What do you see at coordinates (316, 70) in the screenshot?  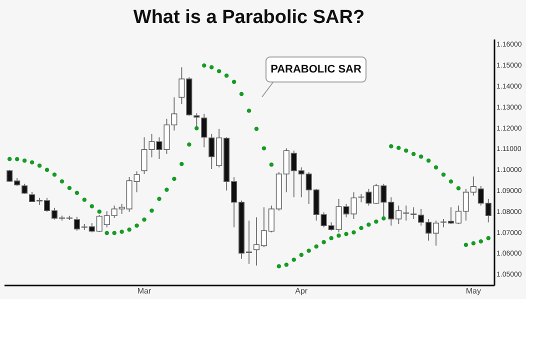 I see `annotation: PARABOLIC SAR` at bounding box center [316, 70].